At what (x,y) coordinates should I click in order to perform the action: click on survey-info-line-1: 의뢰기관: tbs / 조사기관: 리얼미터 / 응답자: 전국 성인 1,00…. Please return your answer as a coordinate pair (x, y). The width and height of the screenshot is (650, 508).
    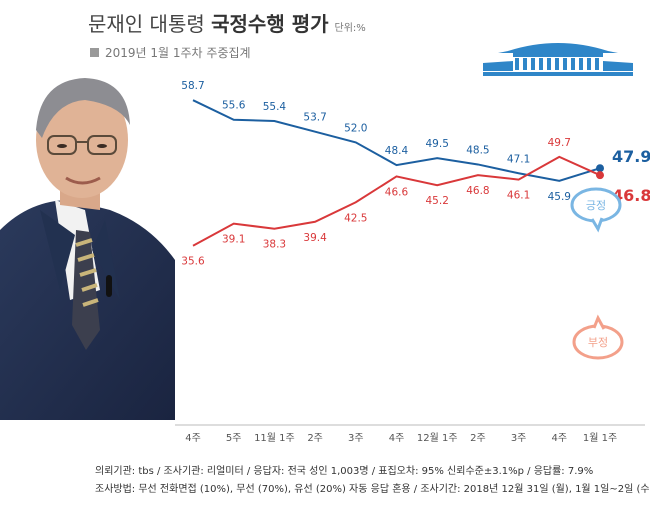
    Looking at the image, I should click on (344, 471).